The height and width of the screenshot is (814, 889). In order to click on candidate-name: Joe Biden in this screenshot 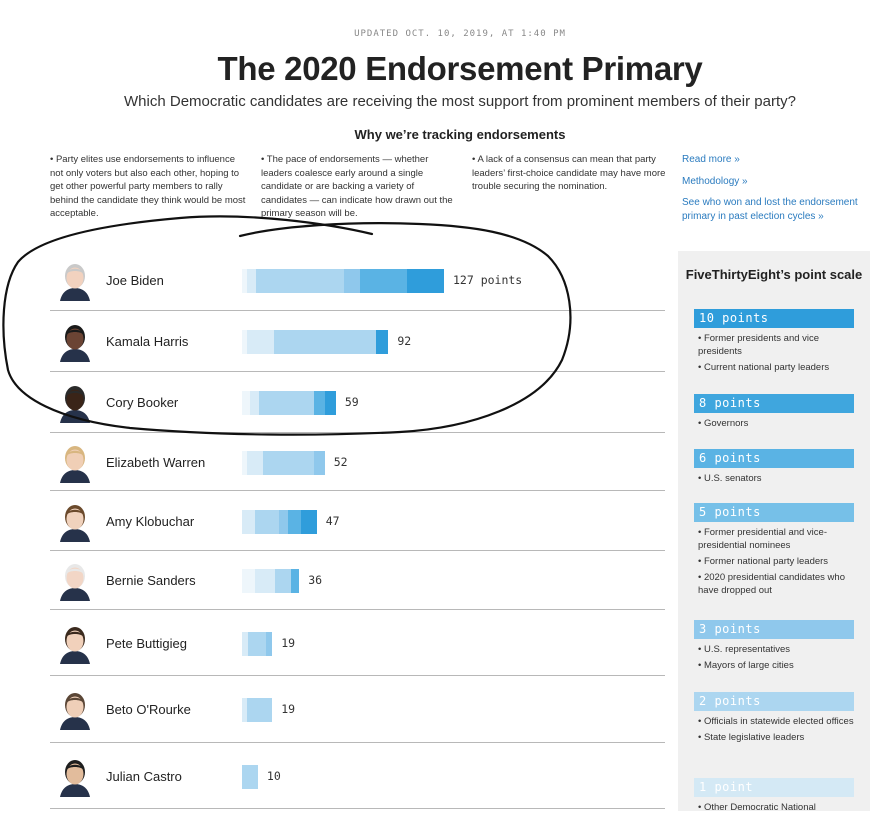, I will do `click(135, 280)`.